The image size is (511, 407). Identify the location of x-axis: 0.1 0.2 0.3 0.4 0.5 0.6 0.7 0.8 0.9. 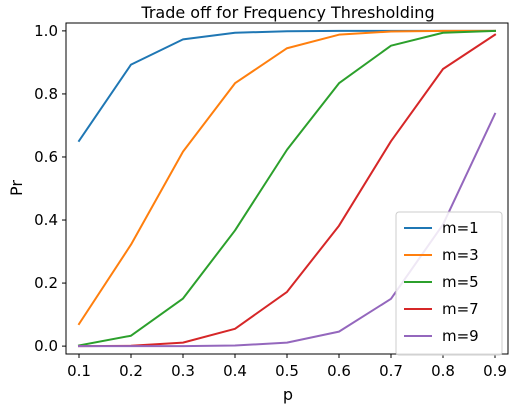
(287, 367).